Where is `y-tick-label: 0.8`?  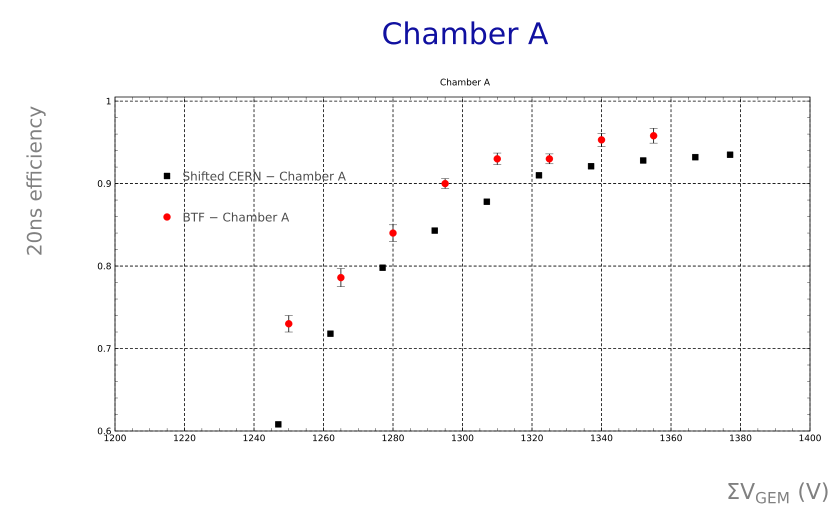
y-tick-label: 0.8 is located at coordinates (104, 266).